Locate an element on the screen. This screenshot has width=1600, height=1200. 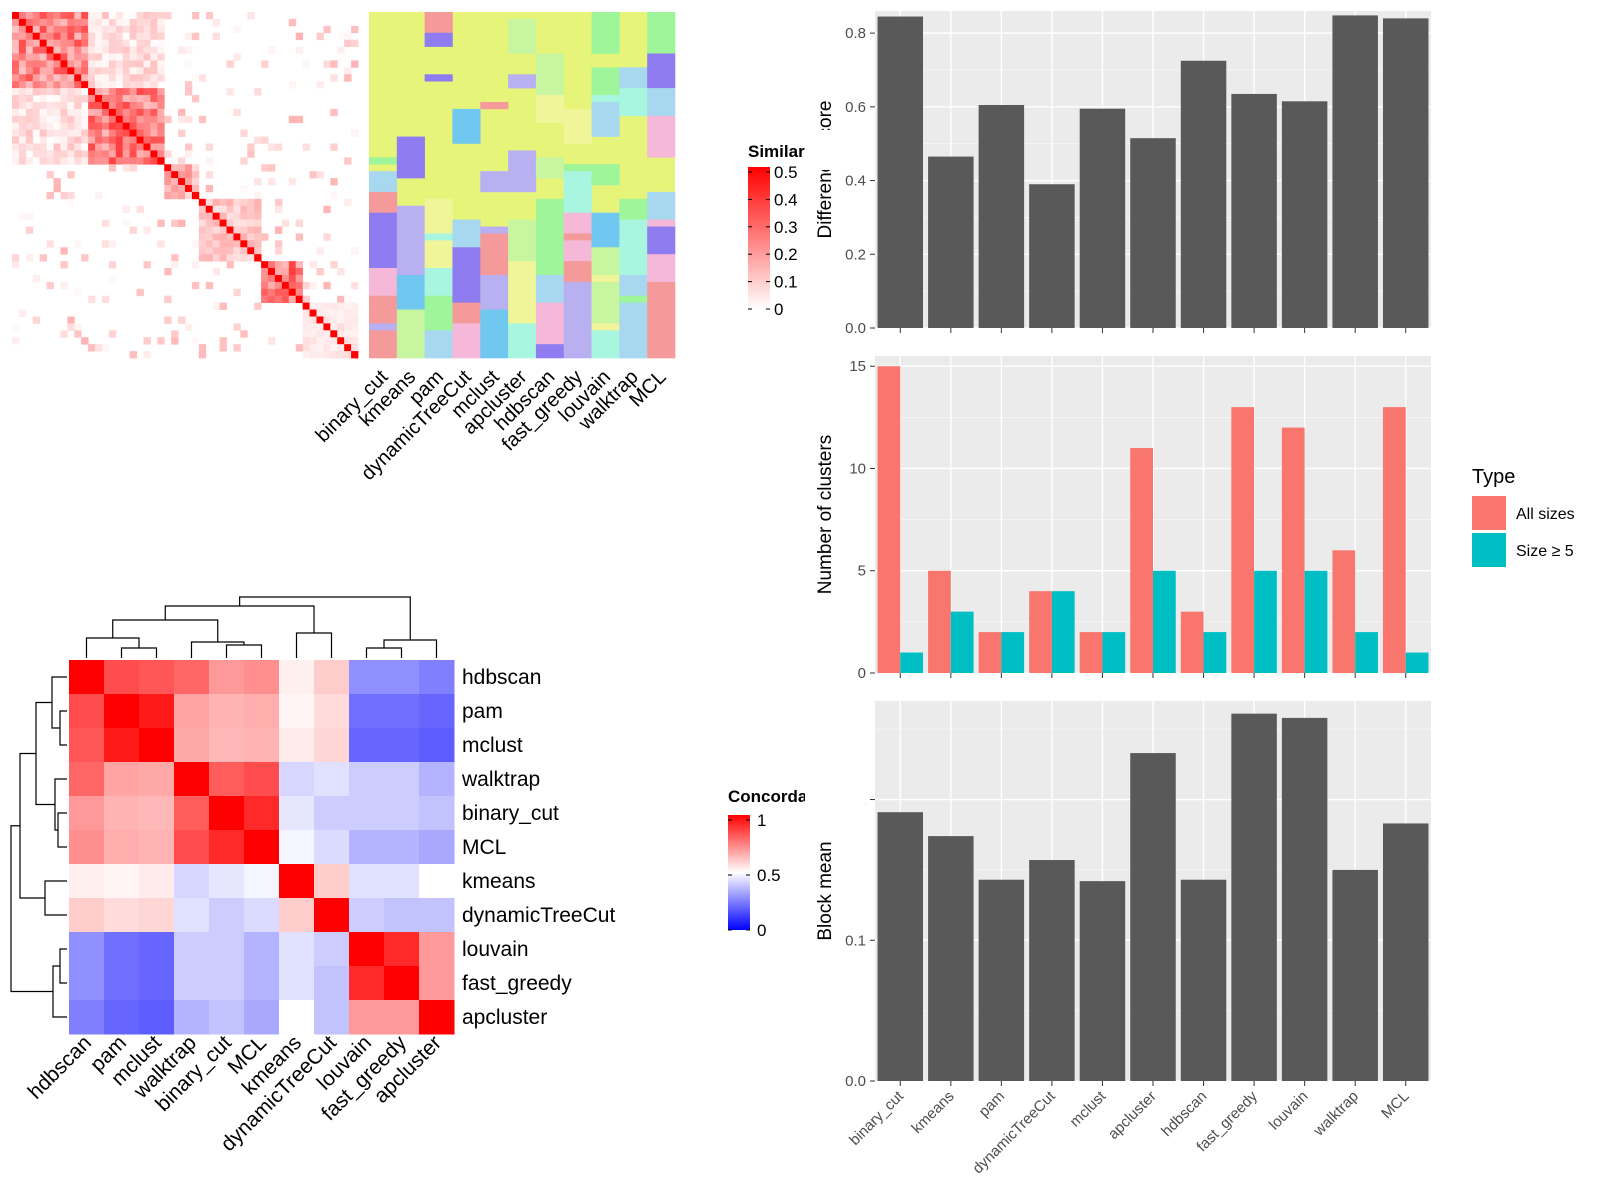
row-label: apcluster is located at coordinates (504, 1017).